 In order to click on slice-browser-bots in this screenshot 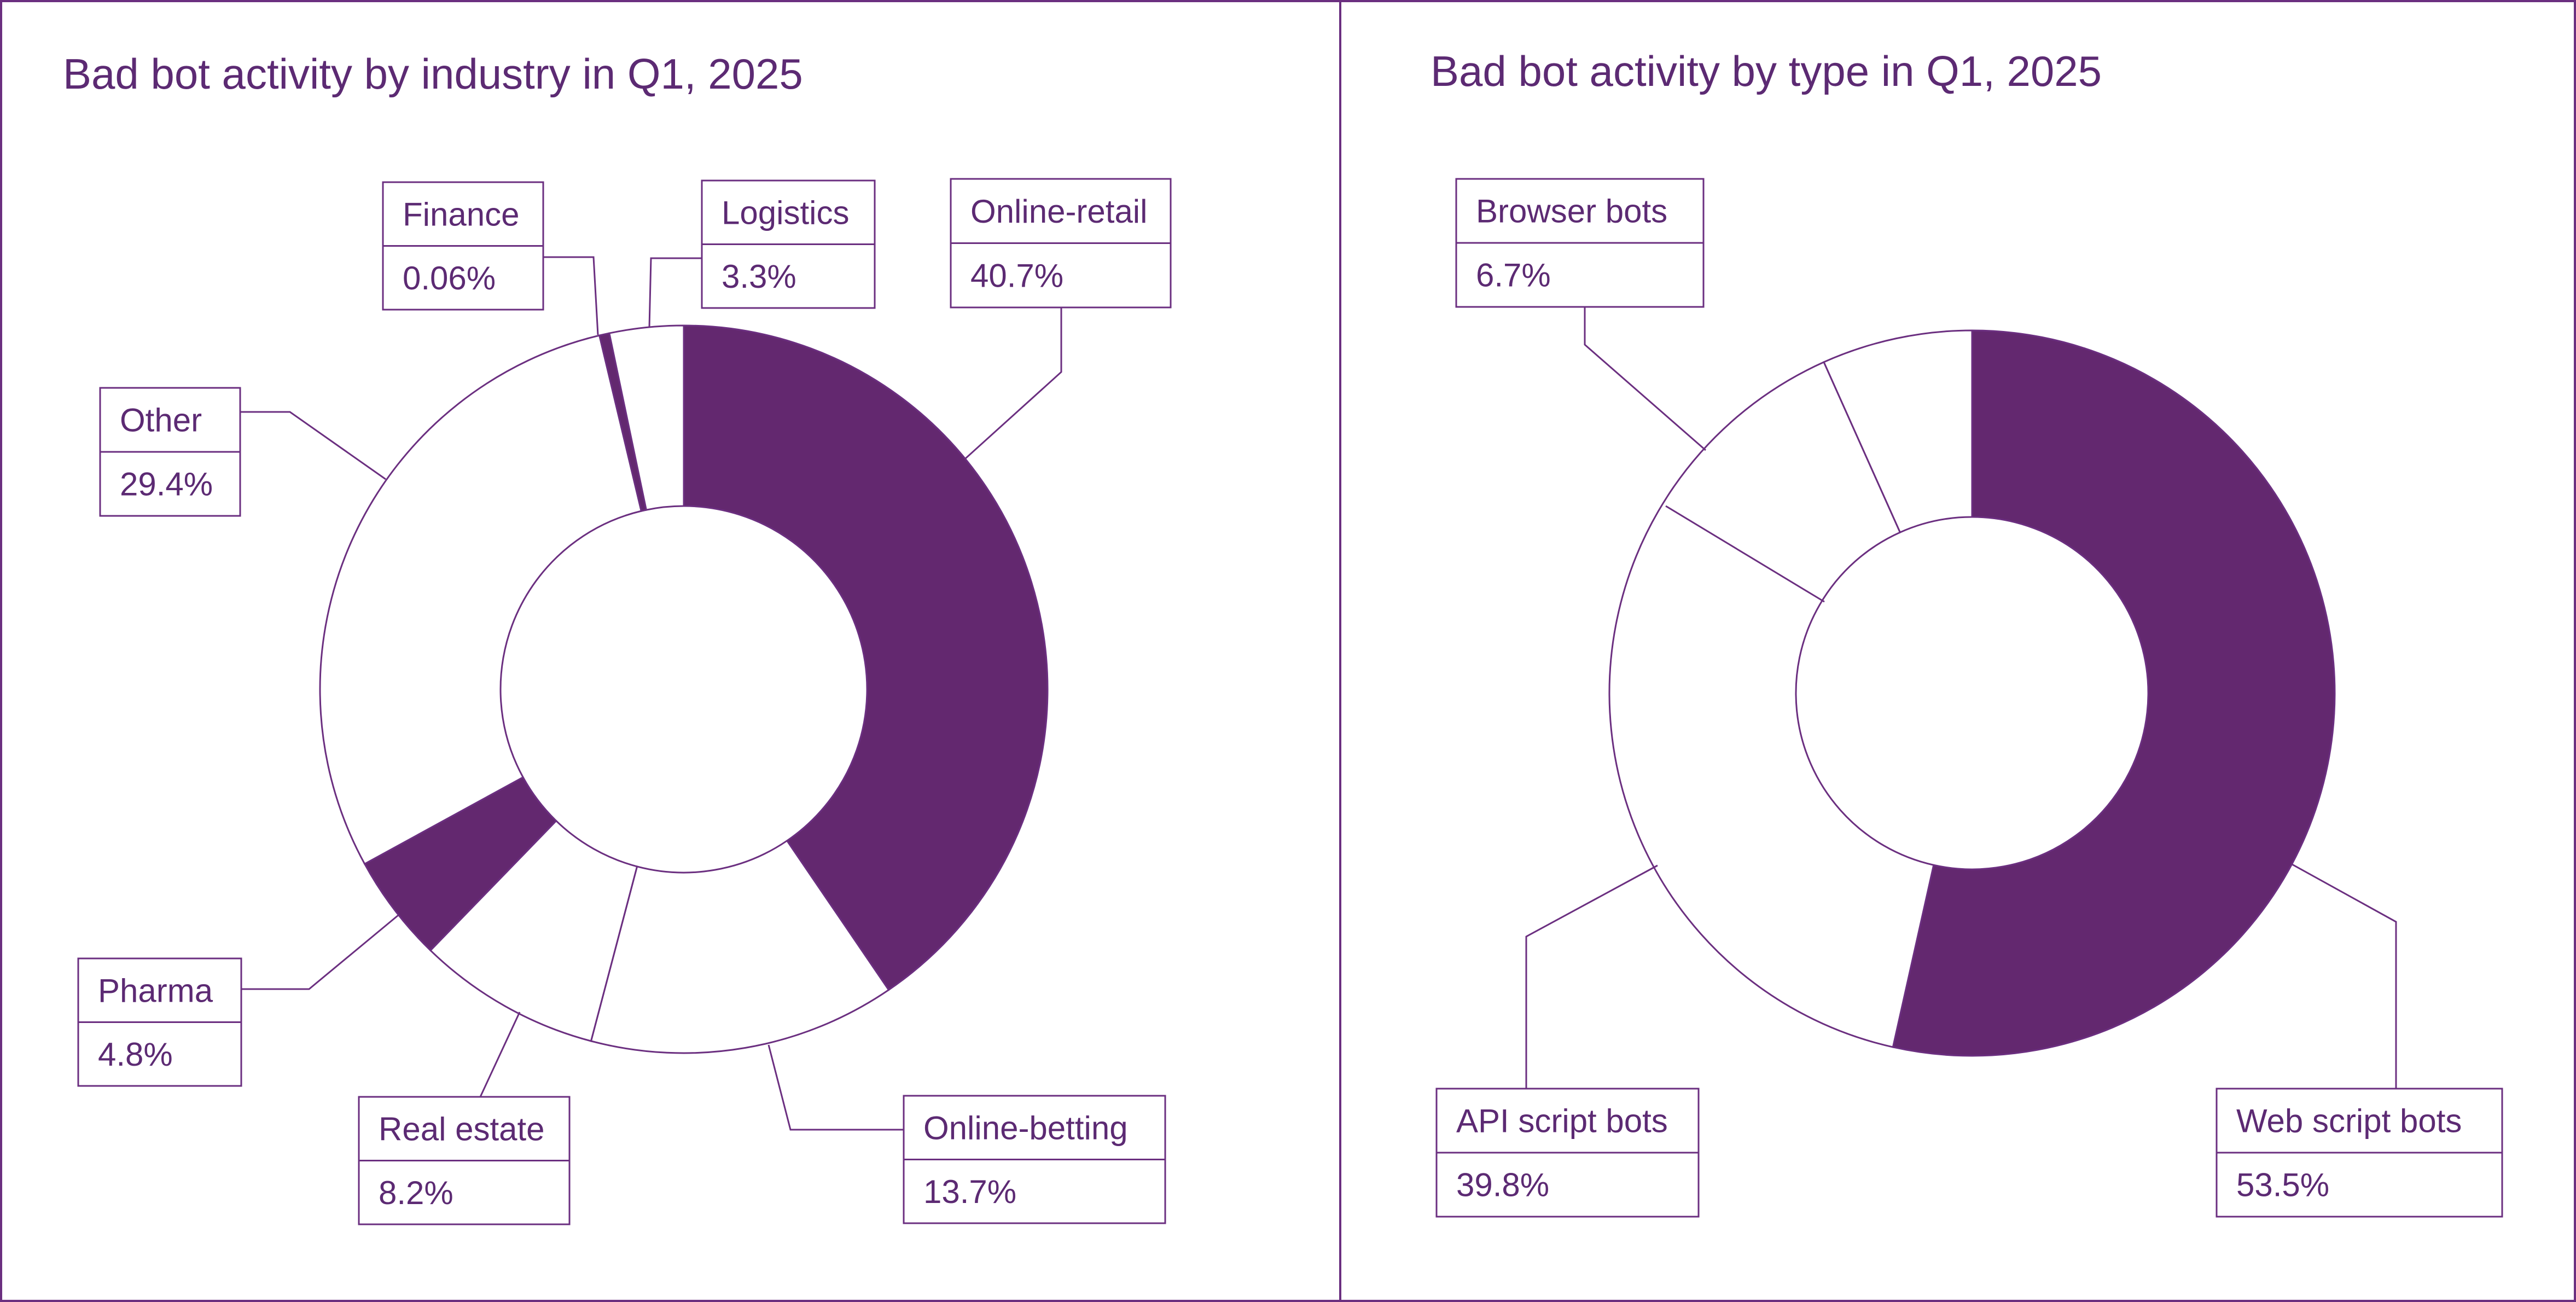, I will do `click(1898, 432)`.